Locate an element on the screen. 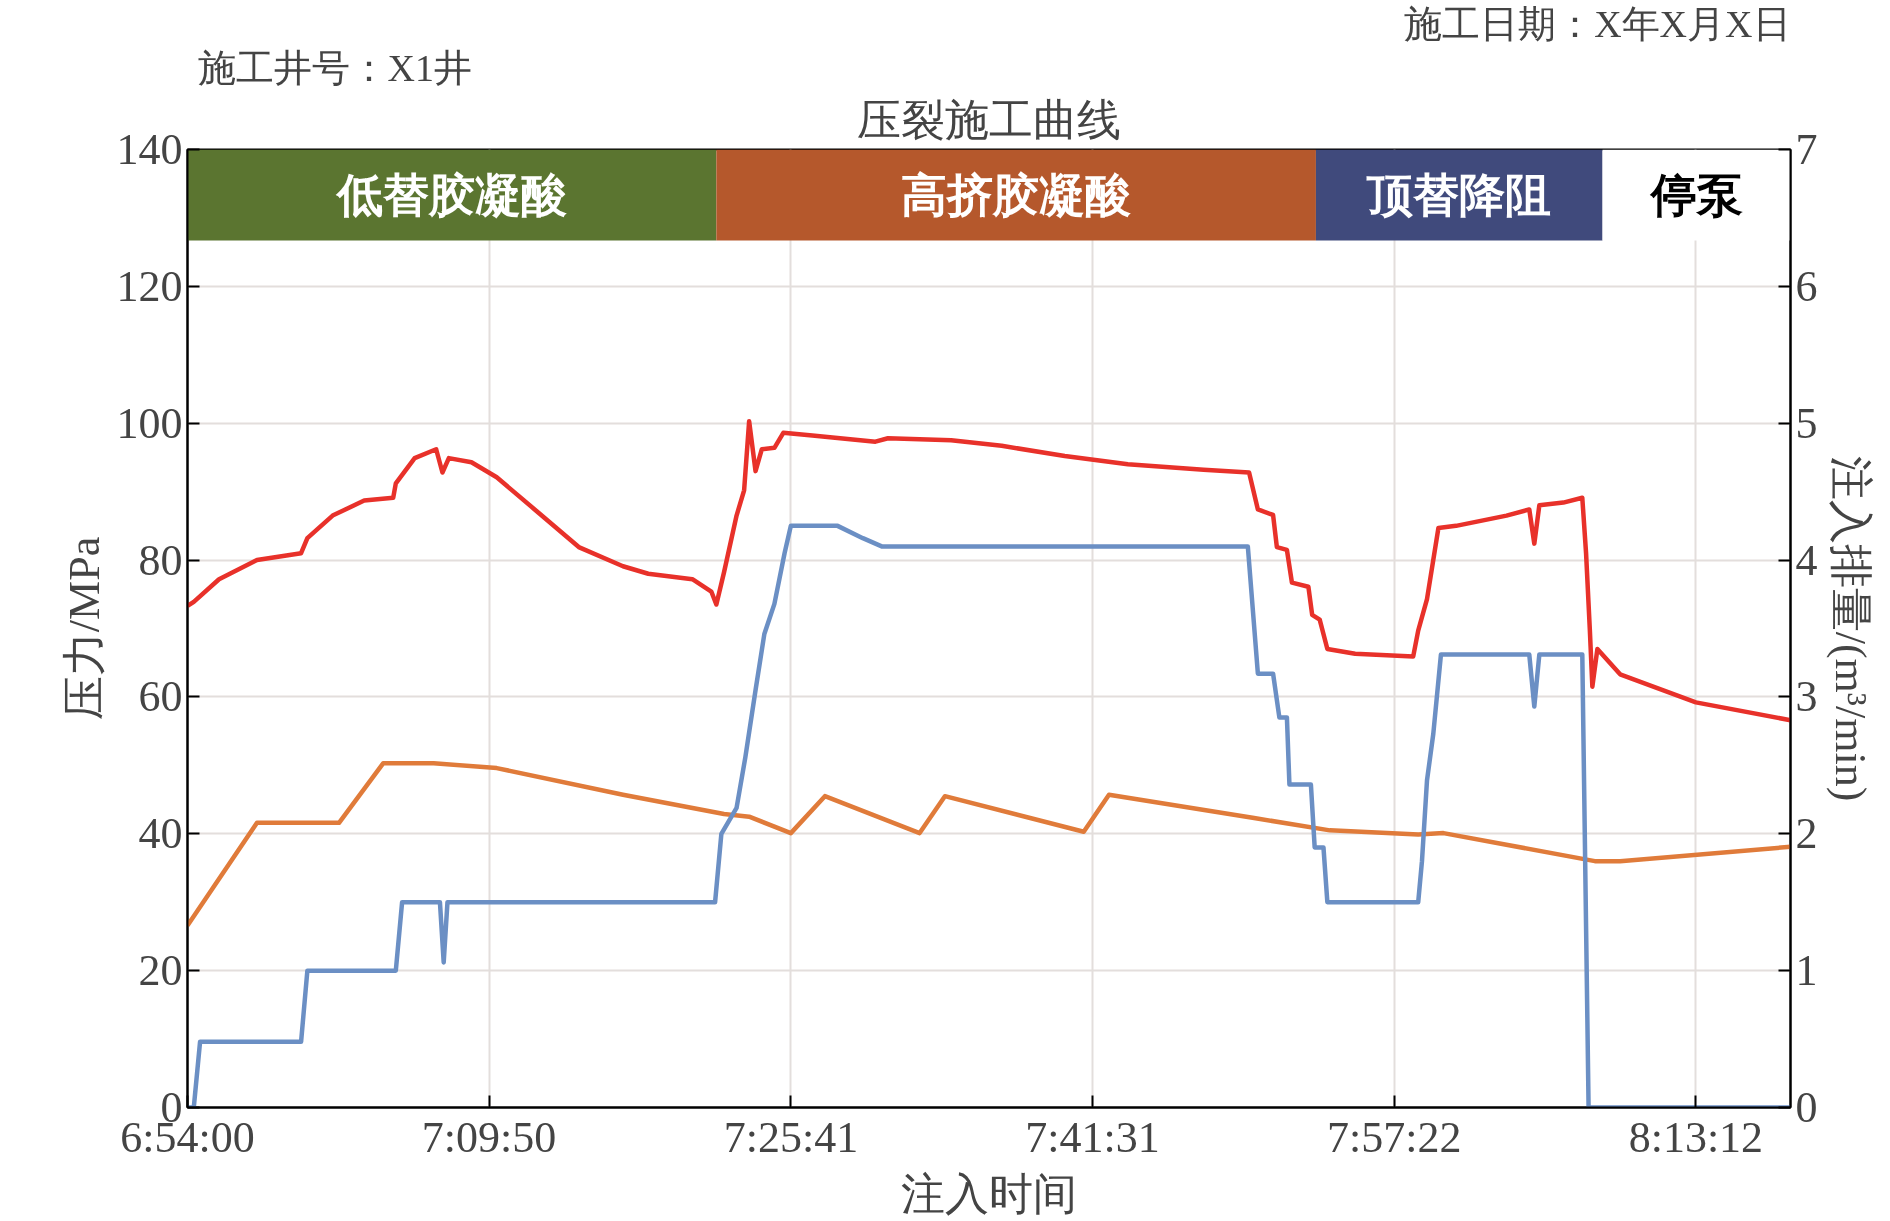 This screenshot has height=1221, width=1890. y-tick-label: 100 is located at coordinates (149, 423).